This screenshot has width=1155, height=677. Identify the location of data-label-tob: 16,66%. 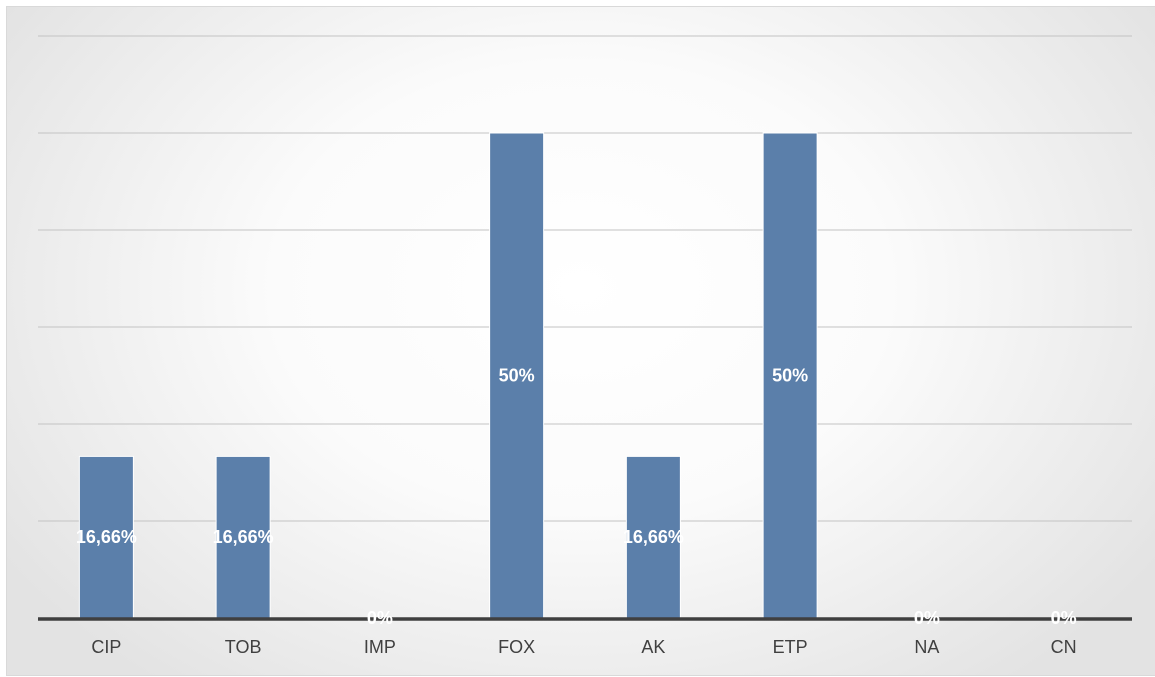
(243, 537).